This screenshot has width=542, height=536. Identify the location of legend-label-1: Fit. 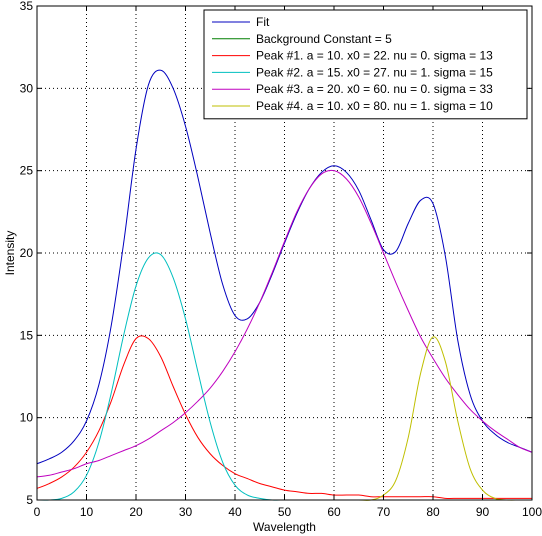
(263, 22).